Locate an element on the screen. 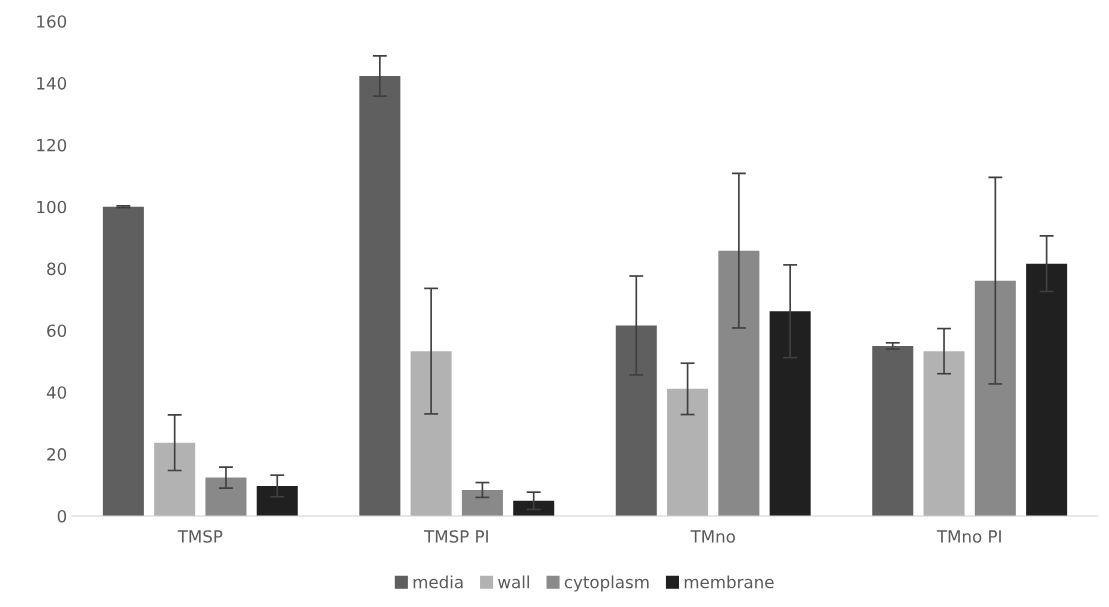 Image resolution: width=1109 pixels, height=607 pixels. legend-label: cytoplasm is located at coordinates (606, 583).